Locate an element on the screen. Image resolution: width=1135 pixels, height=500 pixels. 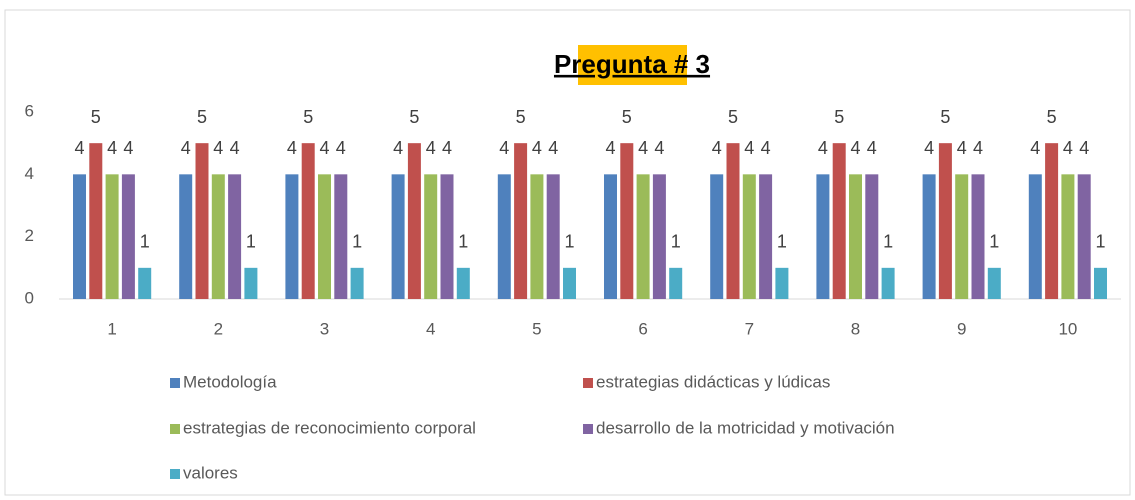
y-tick-label: 6 is located at coordinates (29, 110).